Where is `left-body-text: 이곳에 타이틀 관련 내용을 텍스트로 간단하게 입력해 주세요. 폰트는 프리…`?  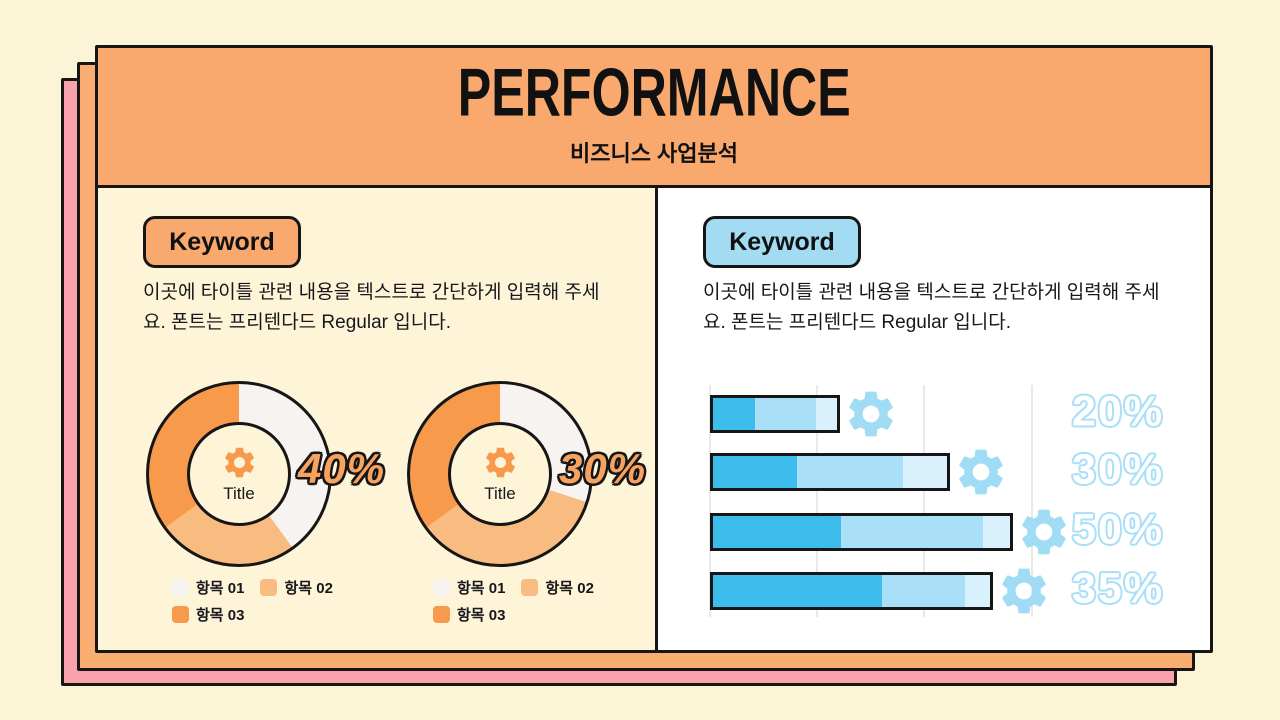
left-body-text: 이곳에 타이틀 관련 내용을 텍스트로 간단하게 입력해 주세요. 폰트는 프리… is located at coordinates (371, 307).